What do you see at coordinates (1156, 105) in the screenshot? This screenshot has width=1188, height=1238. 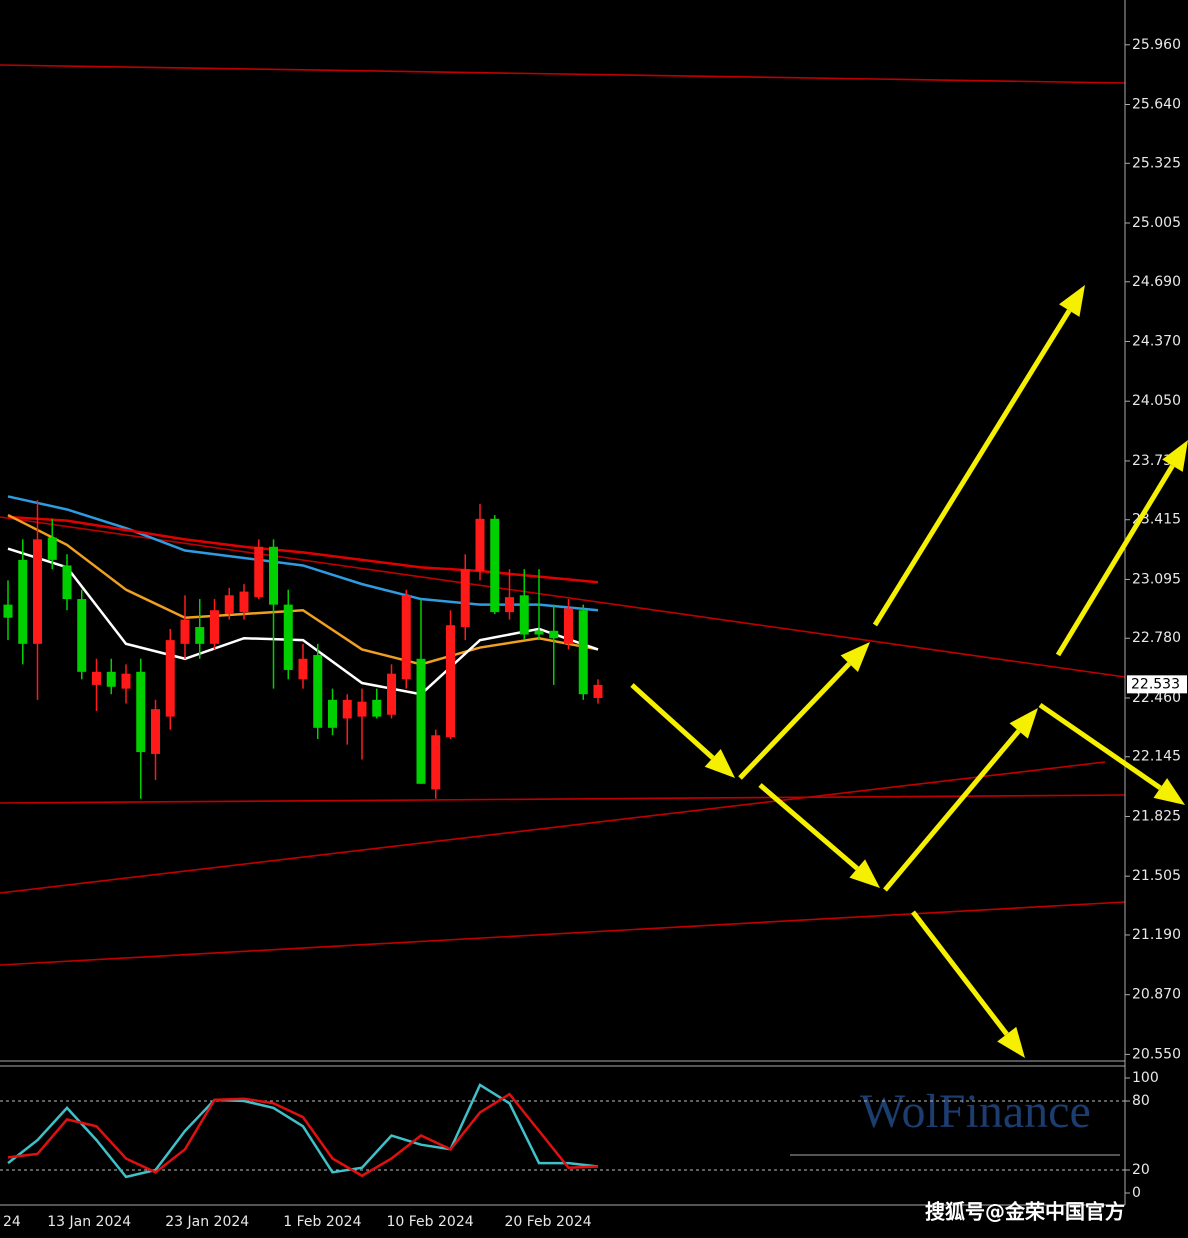 I see `y-tick-label: 25.640` at bounding box center [1156, 105].